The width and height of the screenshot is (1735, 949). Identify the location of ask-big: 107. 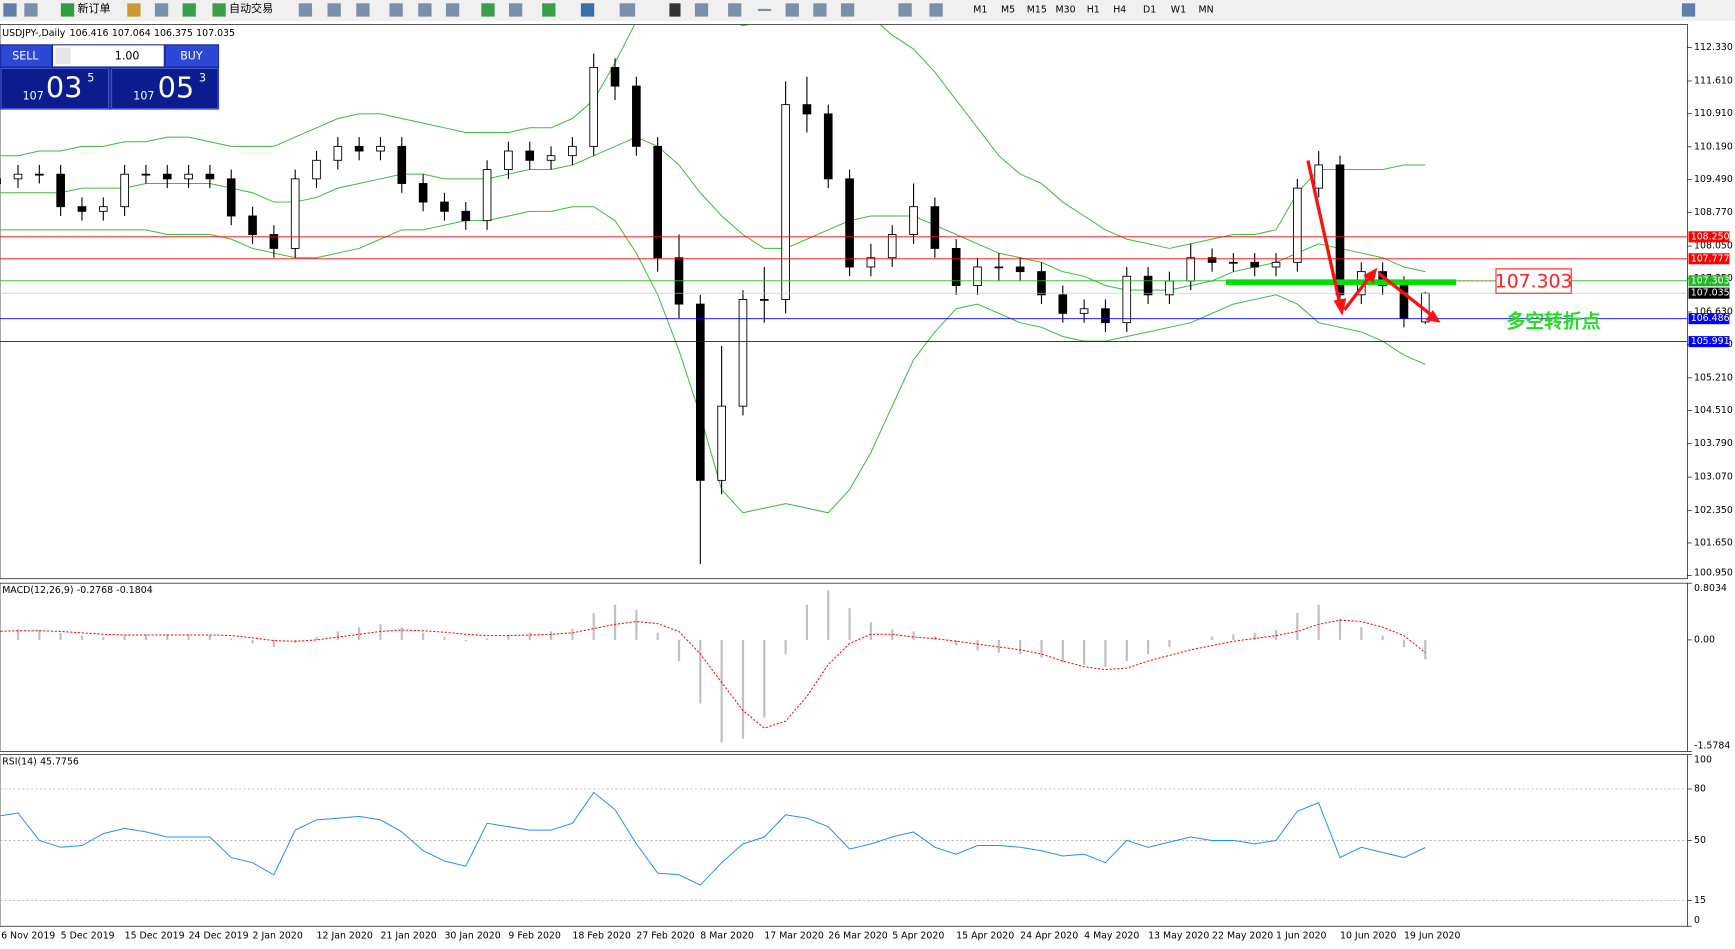
(143, 95).